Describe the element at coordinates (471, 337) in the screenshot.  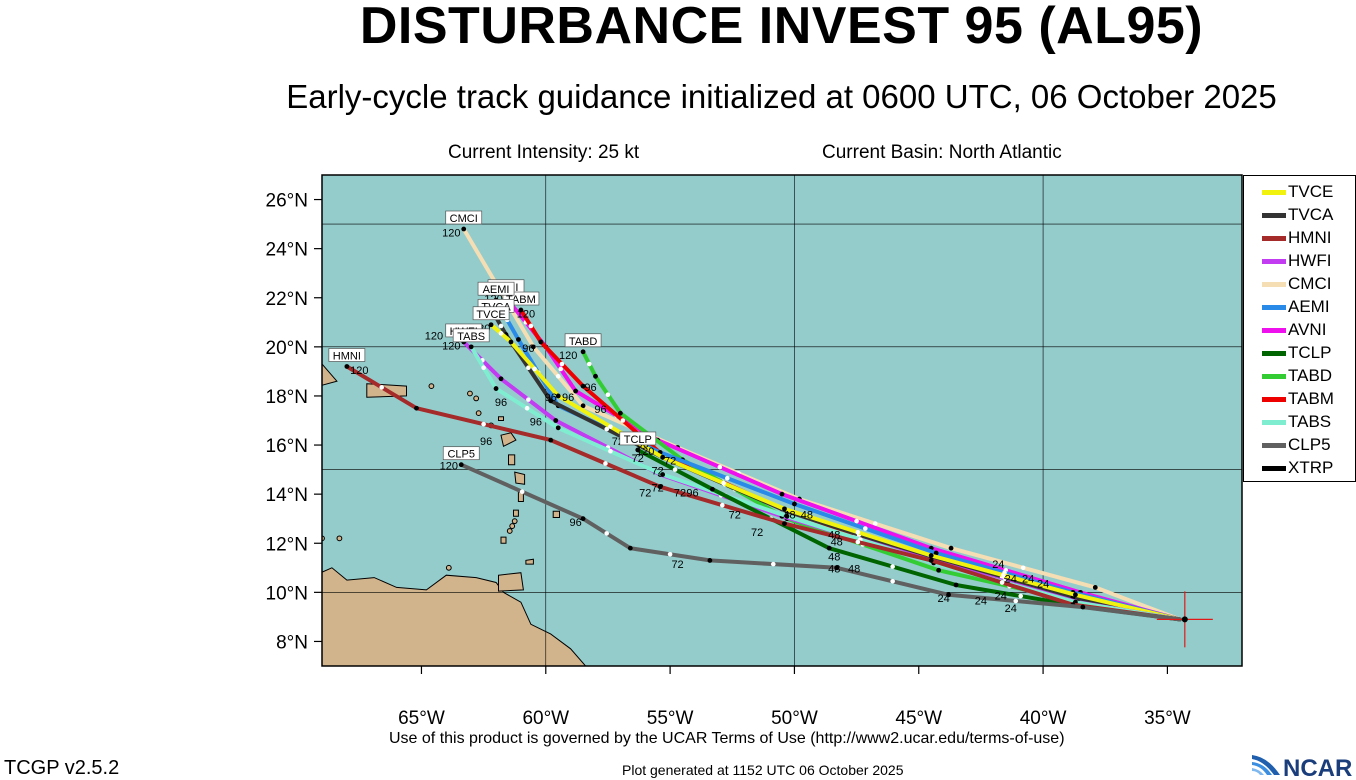
I see `model-label-tabs: TABS` at that location.